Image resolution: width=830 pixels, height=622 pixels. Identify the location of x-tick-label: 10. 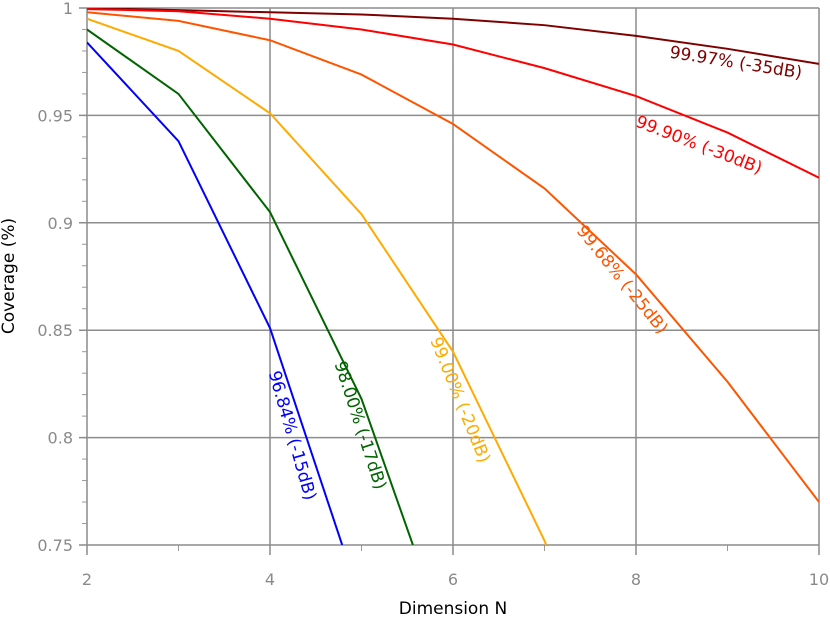
(819, 579).